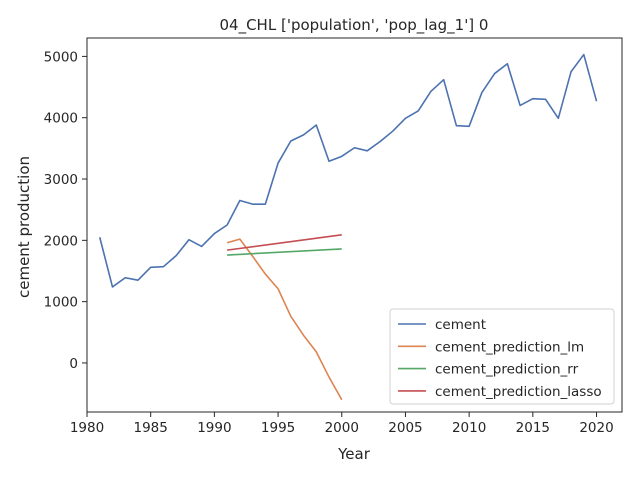  I want to click on x-tick-label: 2005, so click(405, 428).